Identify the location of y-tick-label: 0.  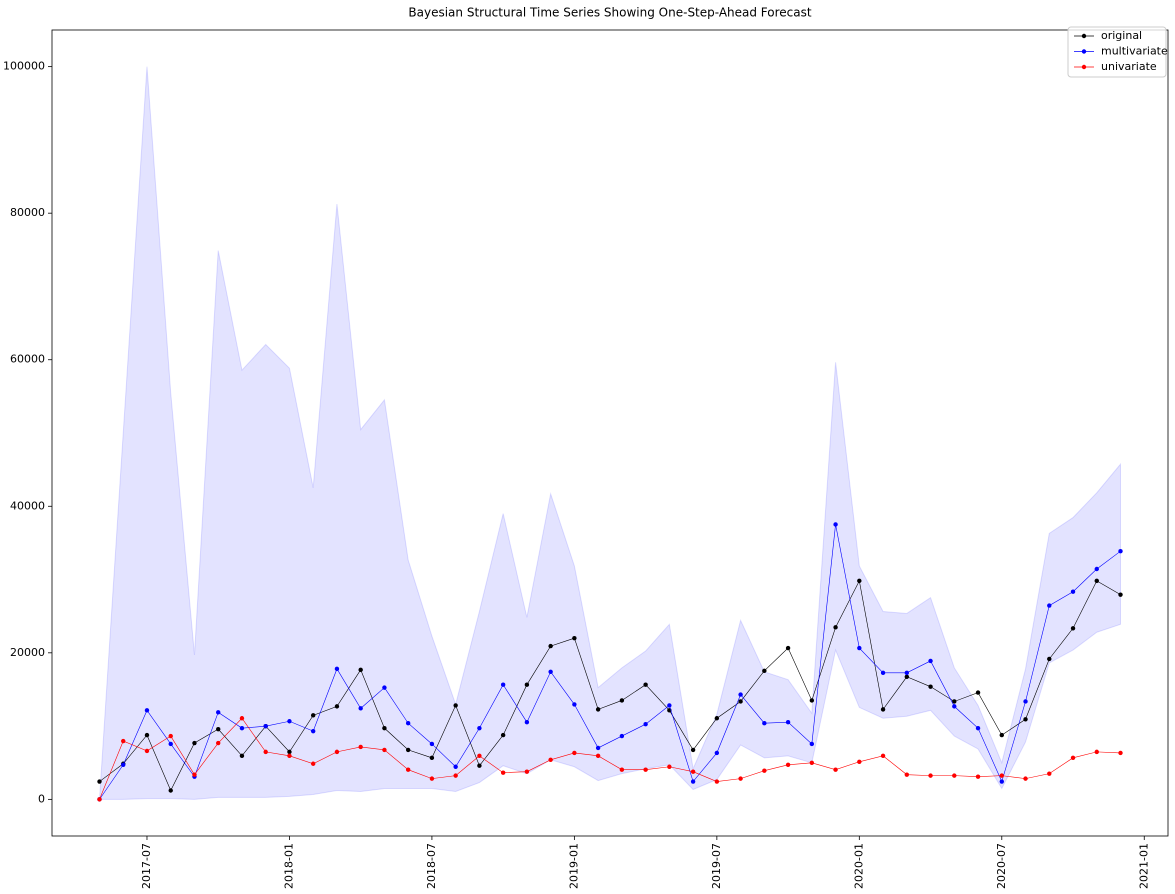
(41, 798).